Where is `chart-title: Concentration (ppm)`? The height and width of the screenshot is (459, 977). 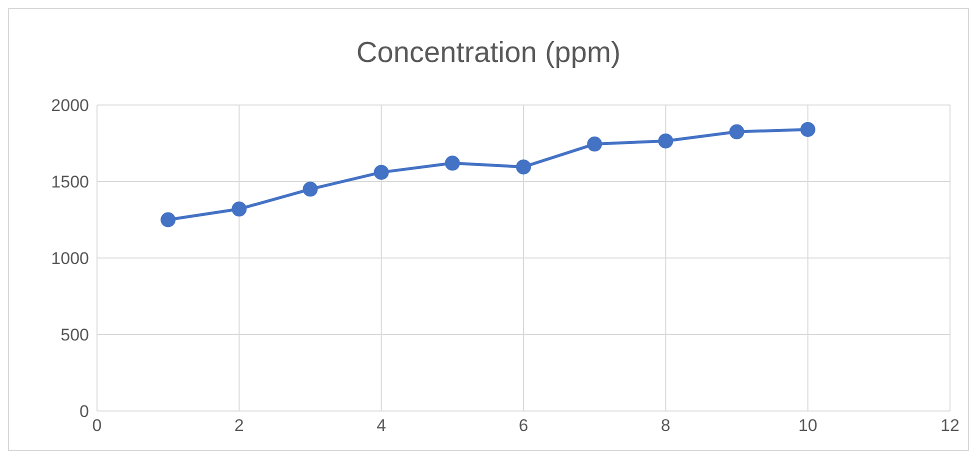 chart-title: Concentration (ppm) is located at coordinates (488, 53).